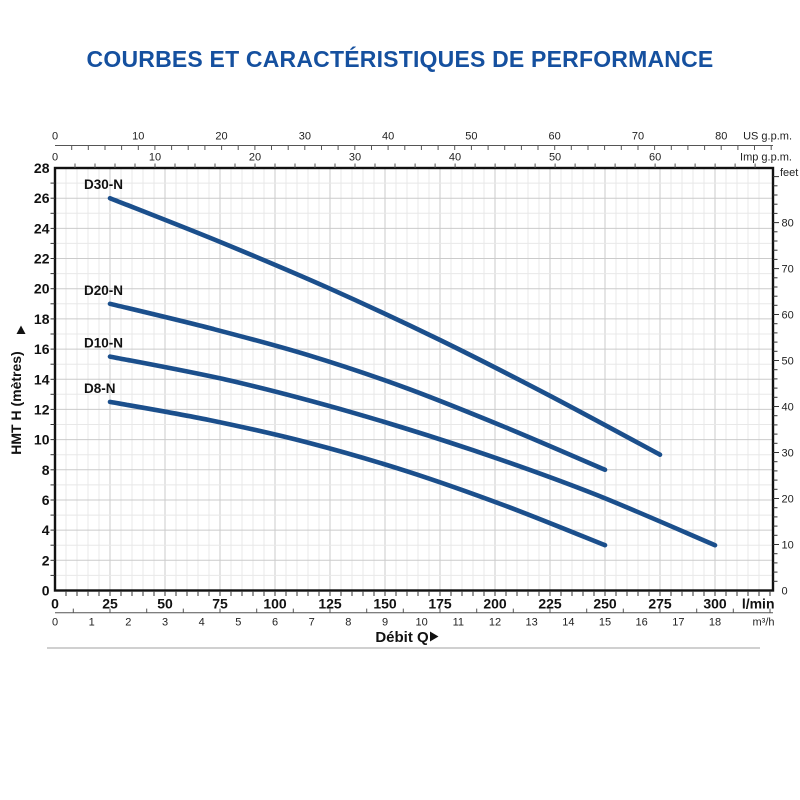 Image resolution: width=800 pixels, height=800 pixels. Describe the element at coordinates (103, 343) in the screenshot. I see `curve-label-D10-N: D10-N` at that location.